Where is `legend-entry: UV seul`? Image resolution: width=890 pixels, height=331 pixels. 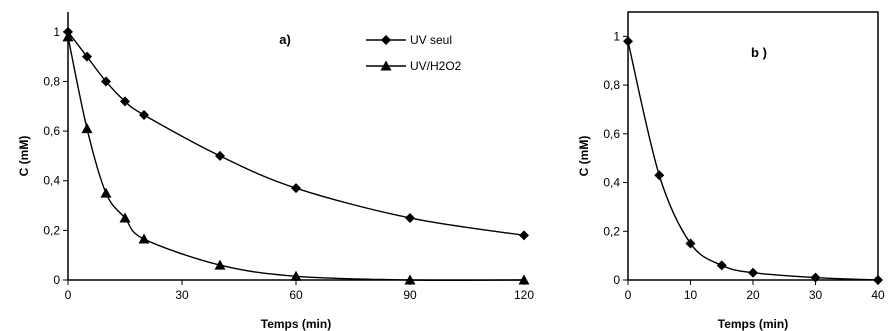
legend-entry: UV seul is located at coordinates (409, 40).